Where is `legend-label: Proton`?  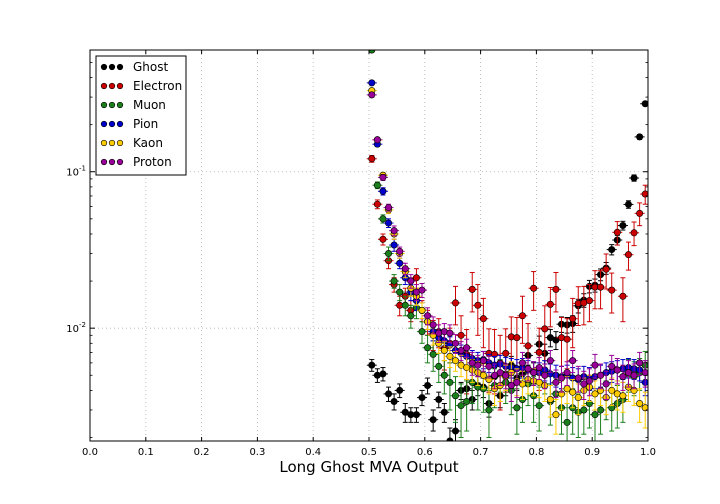 legend-label: Proton is located at coordinates (152, 162).